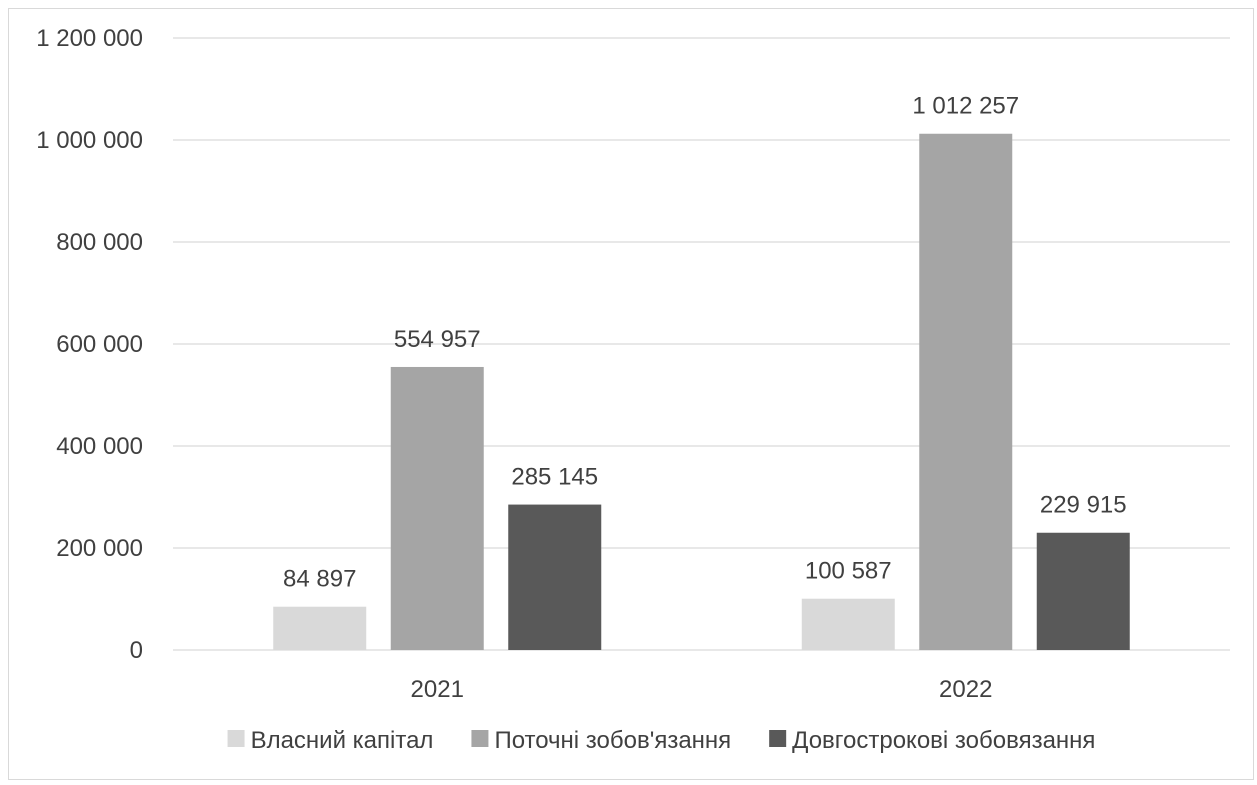  I want to click on legend-label: Власний капітал, so click(342, 740).